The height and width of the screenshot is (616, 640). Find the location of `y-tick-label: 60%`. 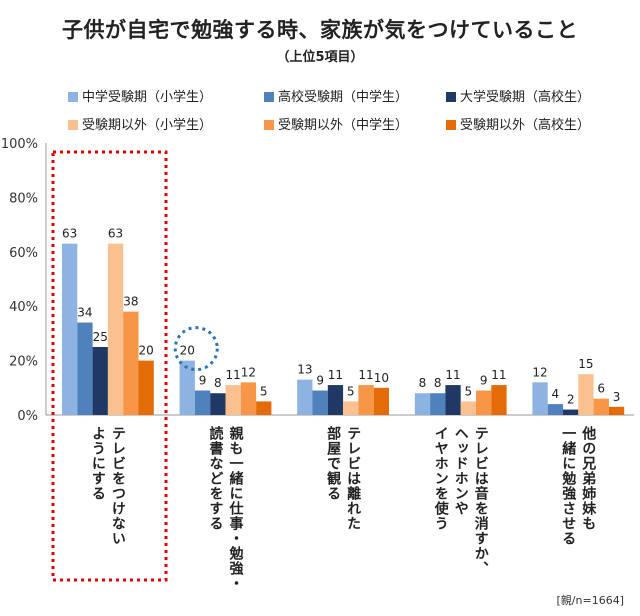

y-tick-label: 60% is located at coordinates (23, 253).